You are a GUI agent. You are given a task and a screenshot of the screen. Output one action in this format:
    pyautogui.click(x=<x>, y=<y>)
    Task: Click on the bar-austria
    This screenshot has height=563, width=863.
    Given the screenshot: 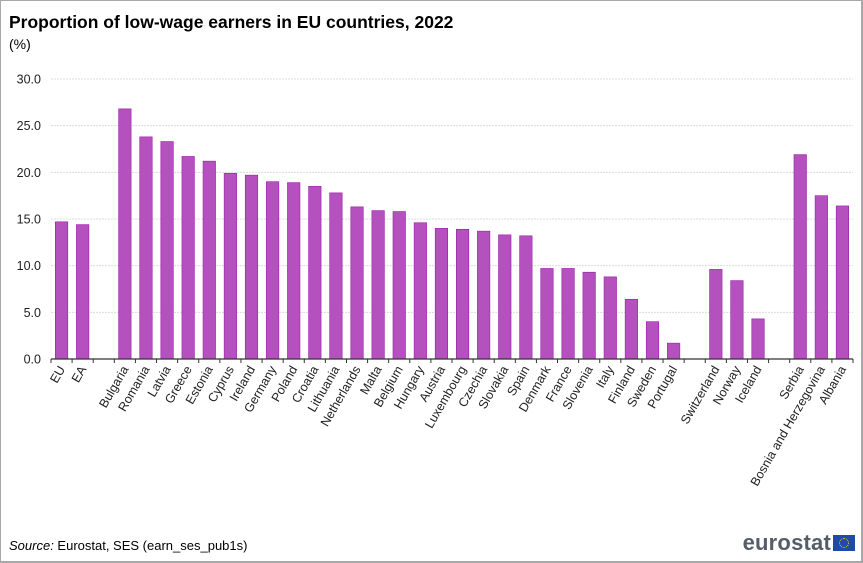 What is the action you would take?
    pyautogui.click(x=441, y=294)
    